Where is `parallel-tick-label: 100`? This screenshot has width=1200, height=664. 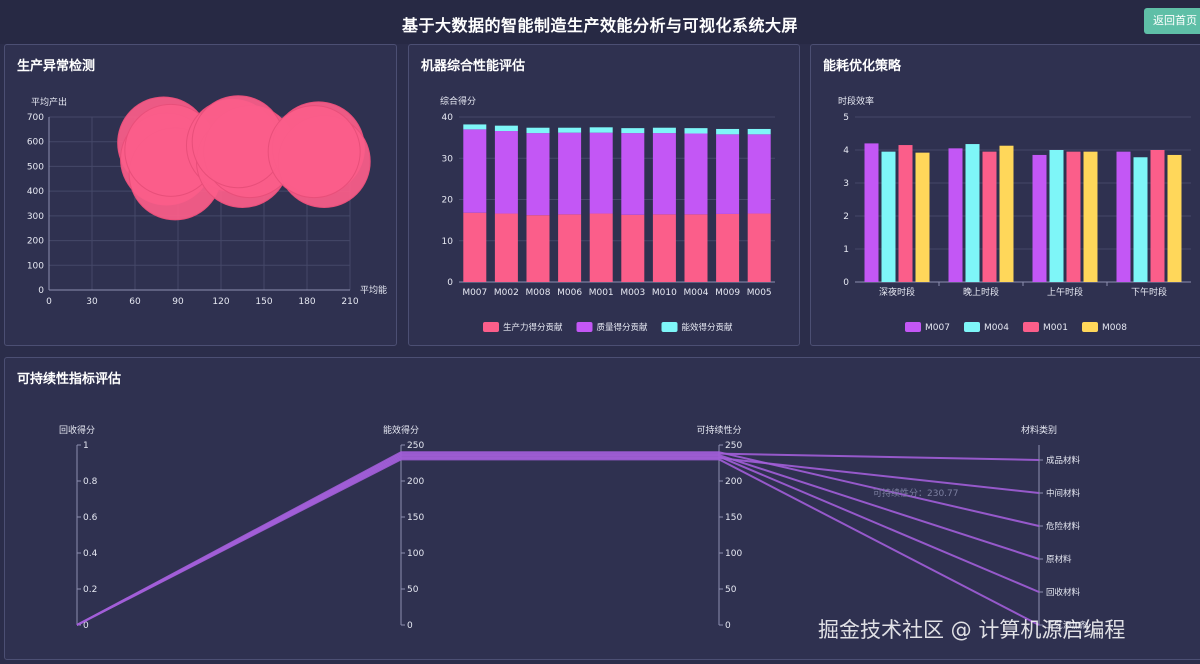
parallel-tick-label: 100 is located at coordinates (733, 554).